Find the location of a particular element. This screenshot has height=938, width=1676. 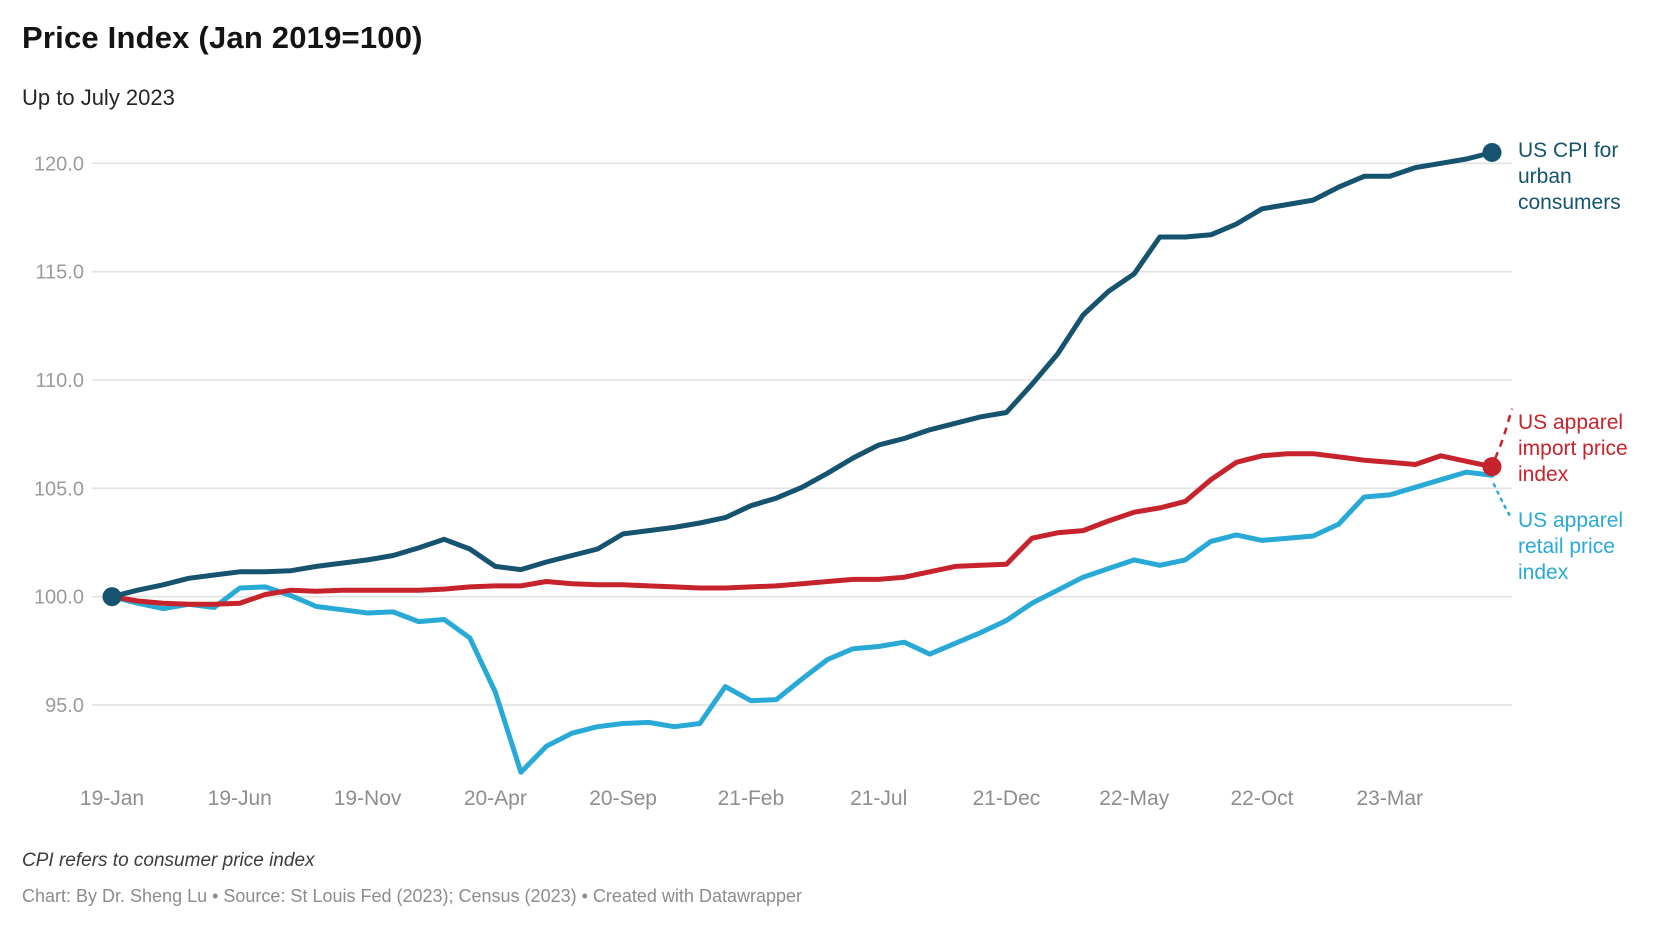

chart-footnote: CPI refers to consumer price index is located at coordinates (168, 860).